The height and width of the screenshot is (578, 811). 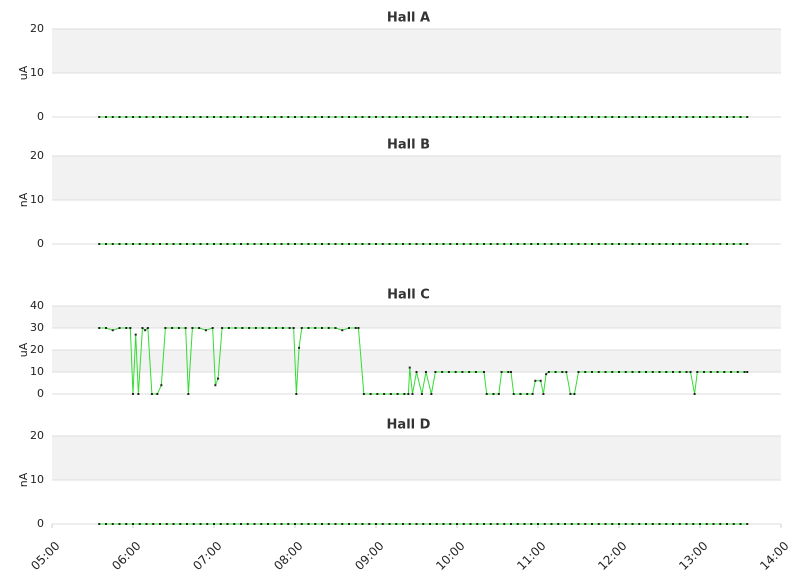 I want to click on y-tick-label: 40, so click(x=37, y=305).